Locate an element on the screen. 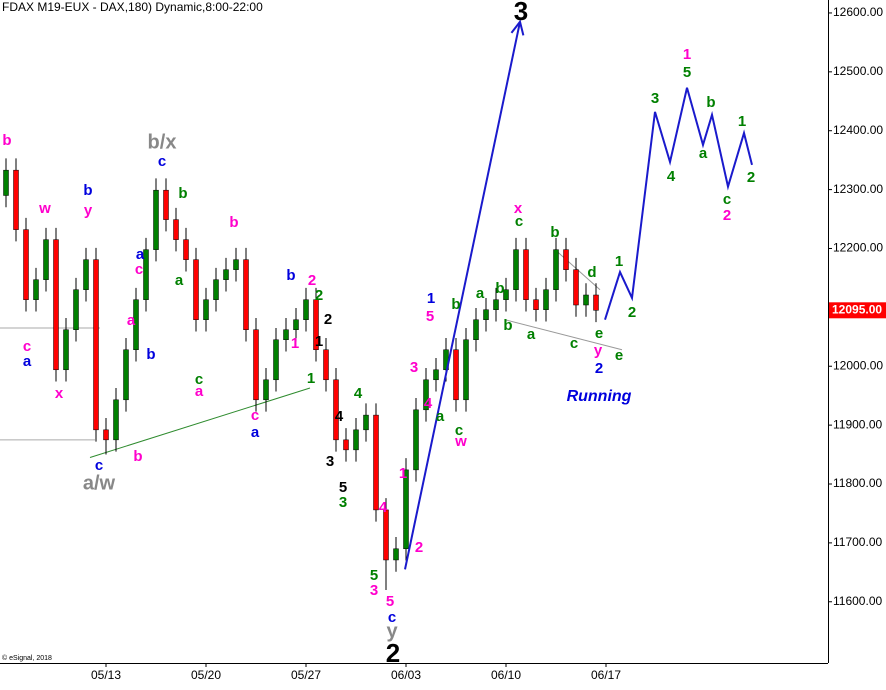 Image resolution: width=886 pixels, height=690 pixels. wave-label: y is located at coordinates (88, 210).